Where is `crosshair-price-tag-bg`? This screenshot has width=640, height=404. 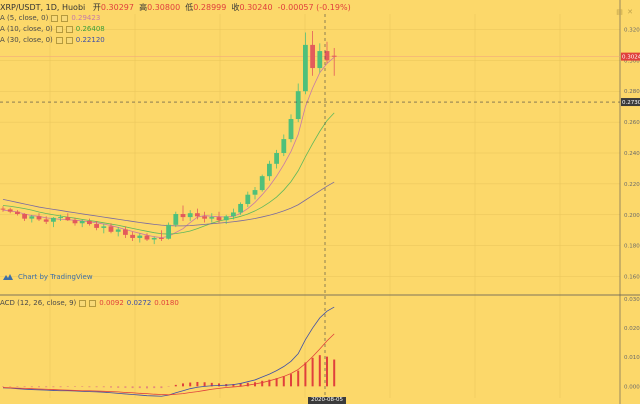 crosshair-price-tag-bg is located at coordinates (630, 102).